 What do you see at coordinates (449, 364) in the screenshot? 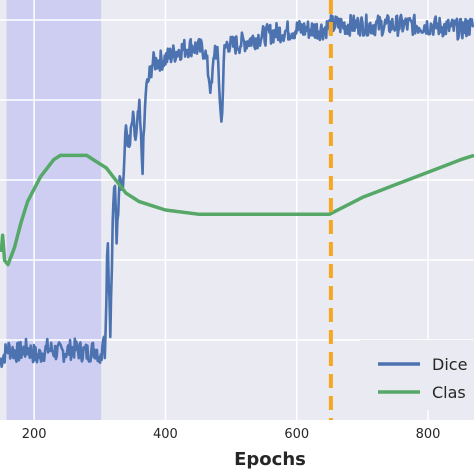
I see `legend-label-dice: Dice` at bounding box center [449, 364].